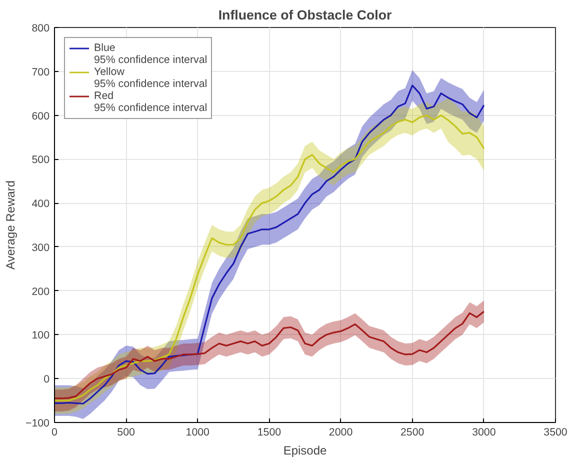 The width and height of the screenshot is (575, 460). Describe the element at coordinates (269, 432) in the screenshot. I see `x-tick-label: 1500` at that location.